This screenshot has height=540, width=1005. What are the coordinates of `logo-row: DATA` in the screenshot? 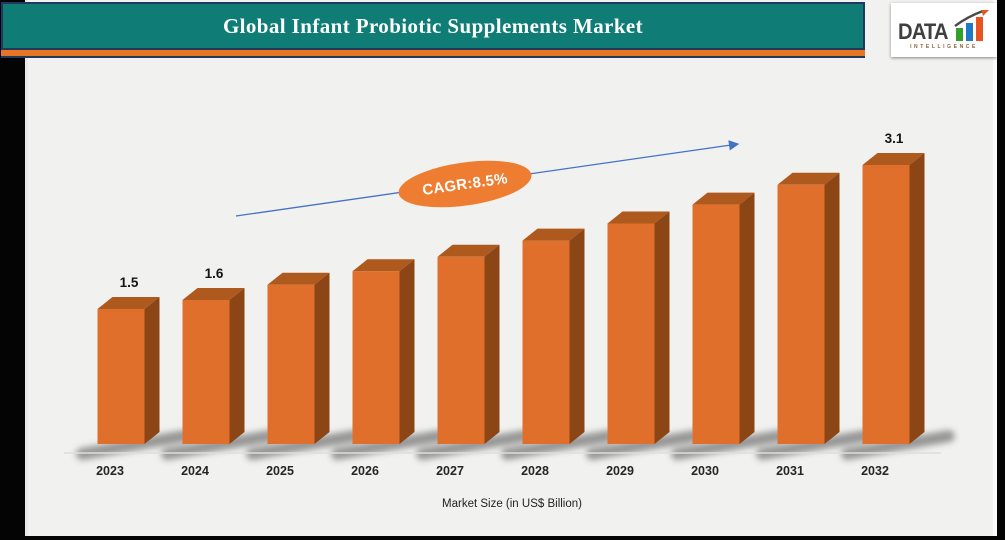 It's located at (944, 27).